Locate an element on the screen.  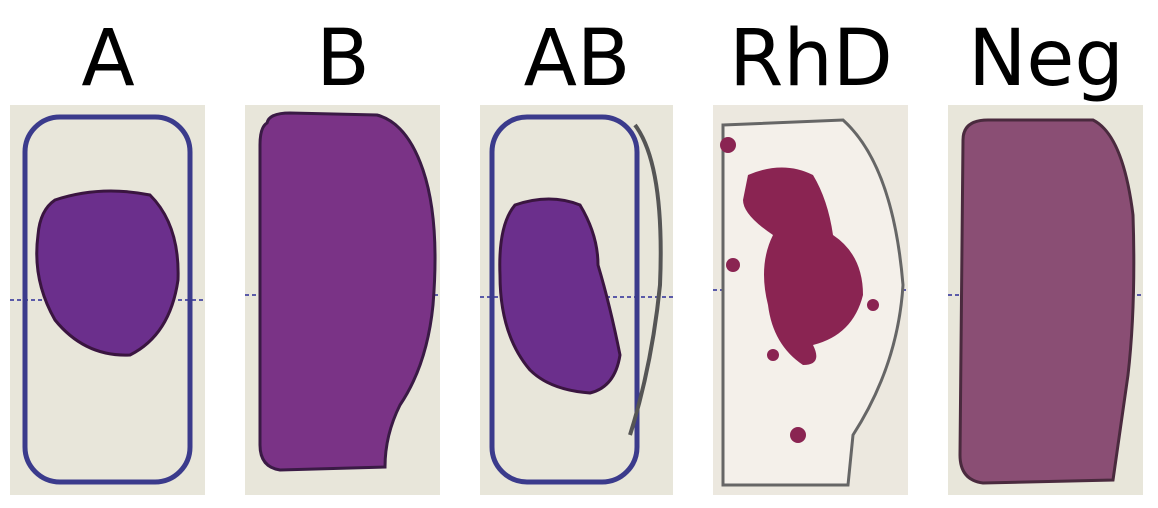
card-neg is located at coordinates (1045, 300).